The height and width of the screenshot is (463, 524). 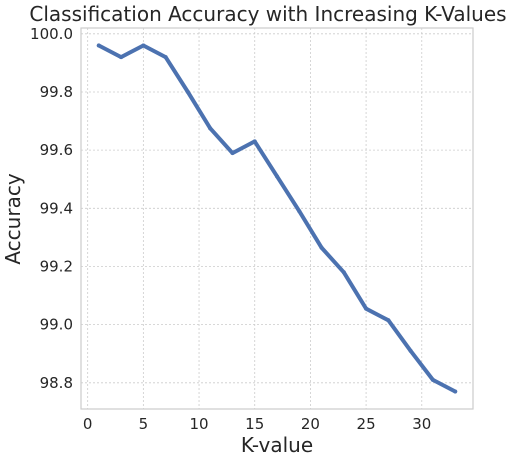 I want to click on y-tick-label: 99.6, so click(x=56, y=150).